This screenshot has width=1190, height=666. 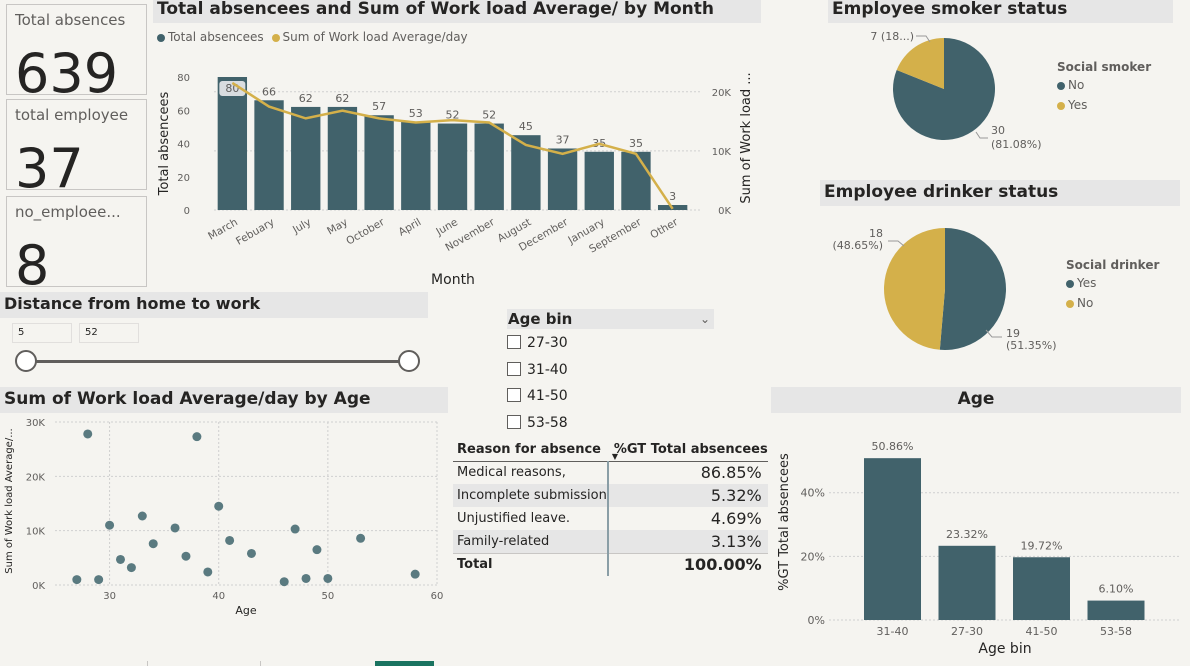 What do you see at coordinates (416, 113) in the screenshot?
I see `data-label: 53` at bounding box center [416, 113].